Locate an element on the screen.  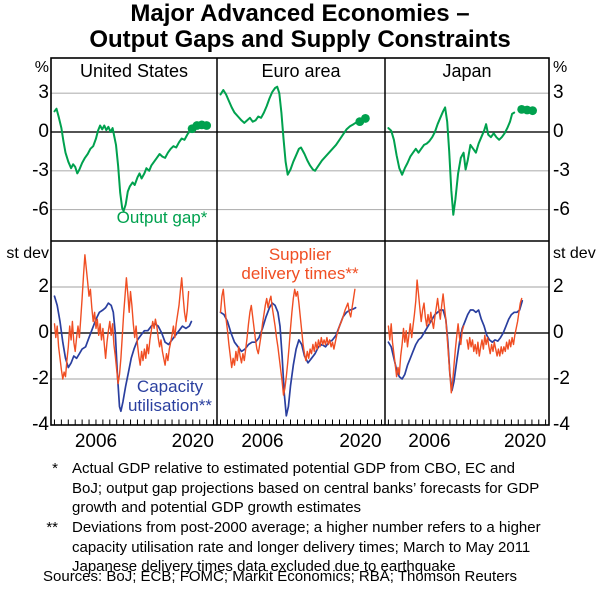
supplier-delivery-times-label: Supplier delivery times** is located at coordinates (300, 264).